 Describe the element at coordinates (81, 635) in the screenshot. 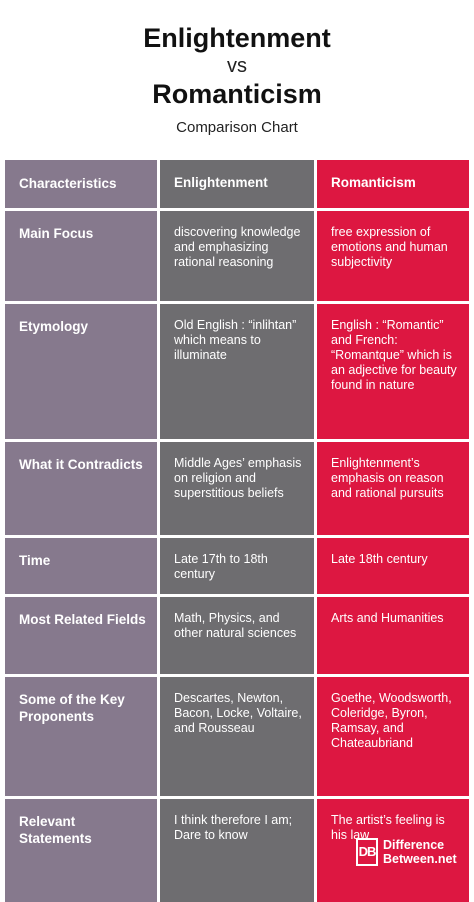

I see `row-label-fields: Most Related Fields` at that location.